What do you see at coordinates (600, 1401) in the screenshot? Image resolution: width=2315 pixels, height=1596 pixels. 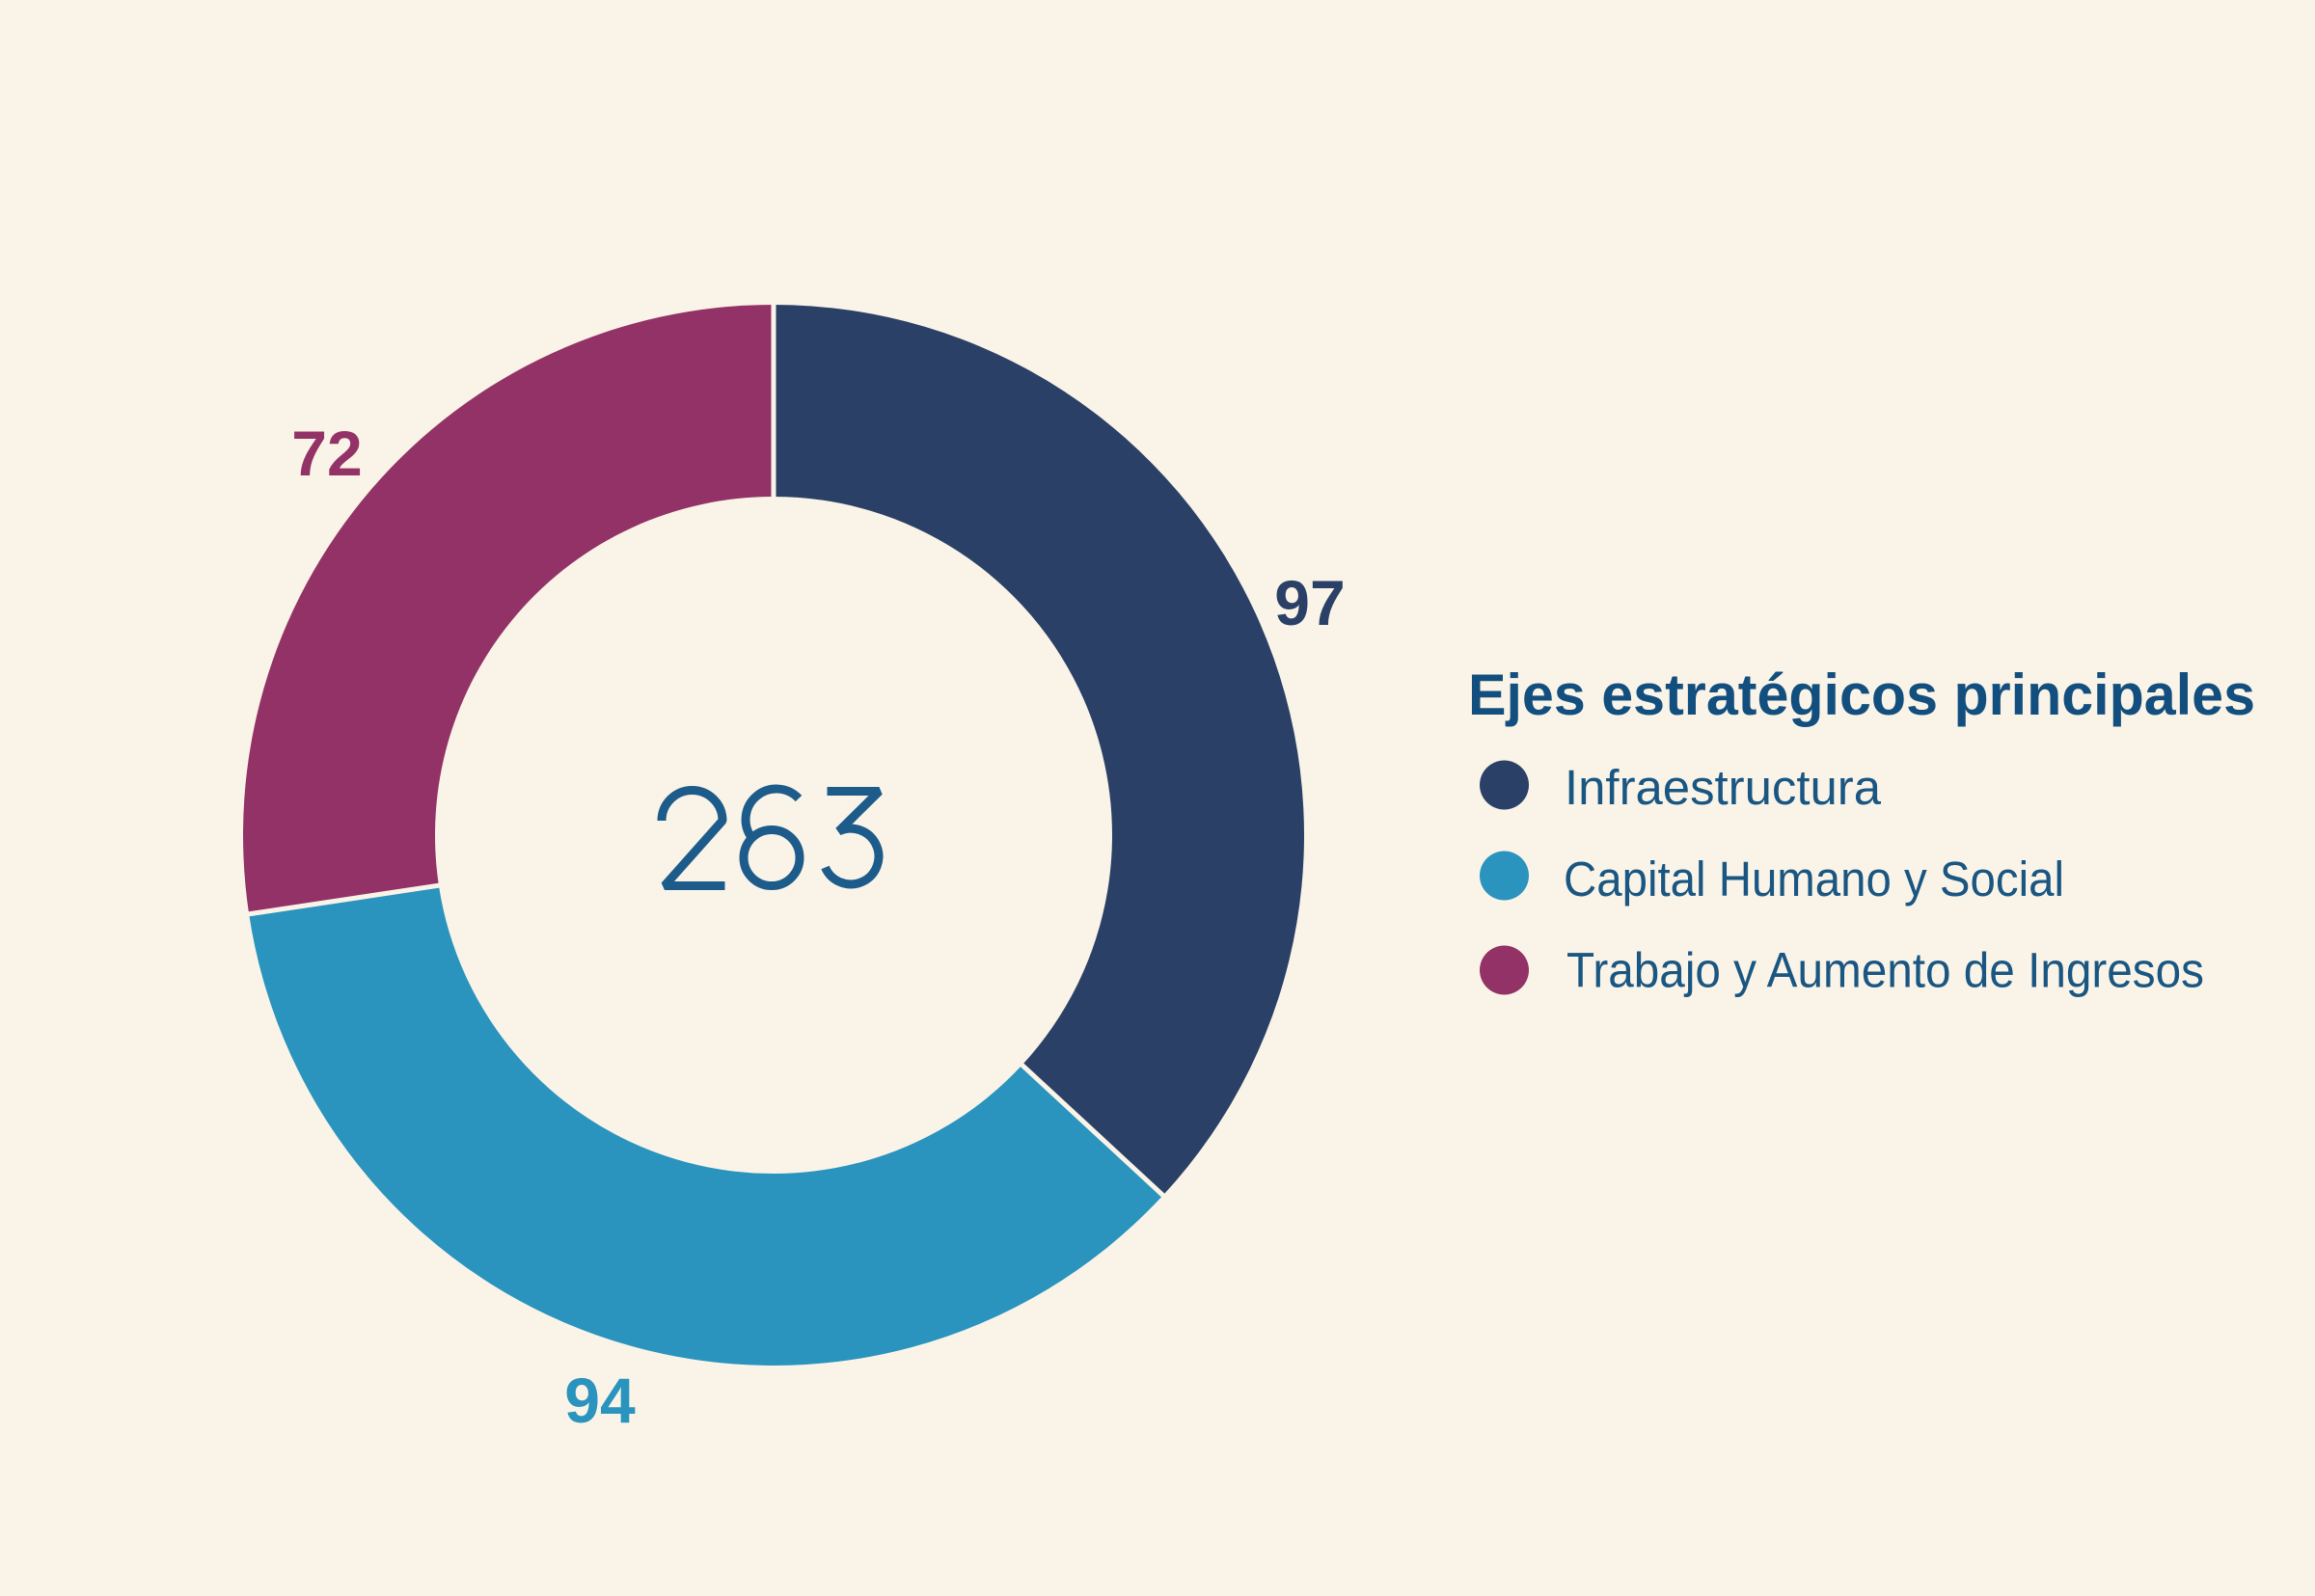 I see `svg-text: 94` at bounding box center [600, 1401].